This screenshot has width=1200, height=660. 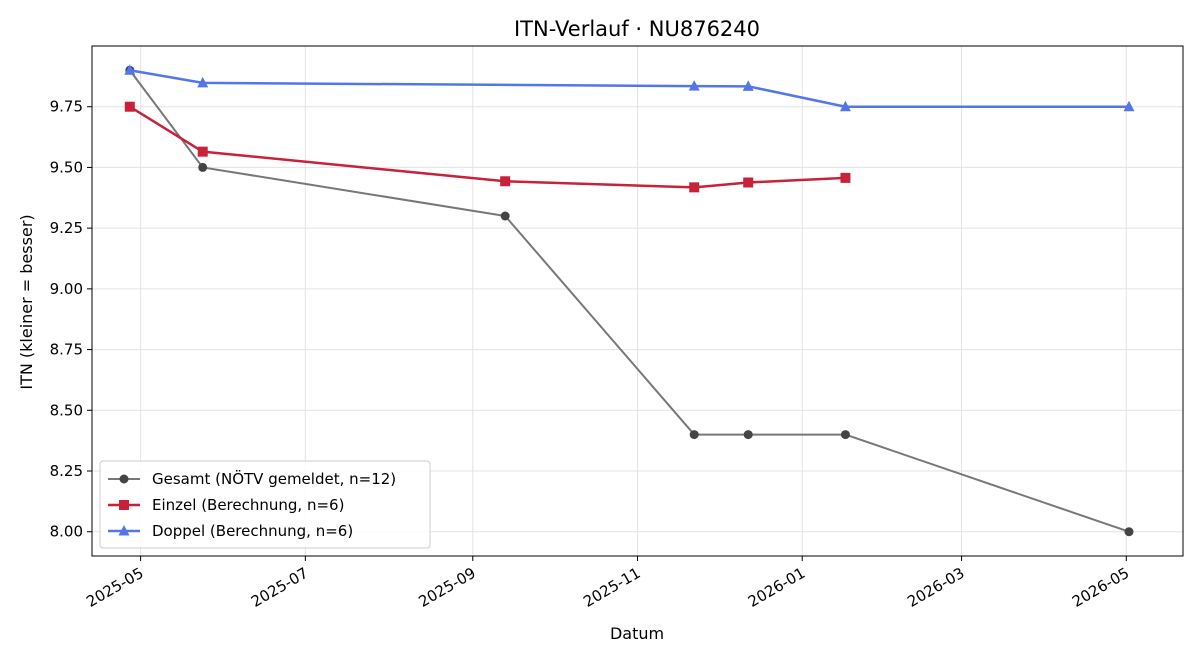 I want to click on legend-label: Einzel (Berechnung, n=6), so click(x=248, y=505).